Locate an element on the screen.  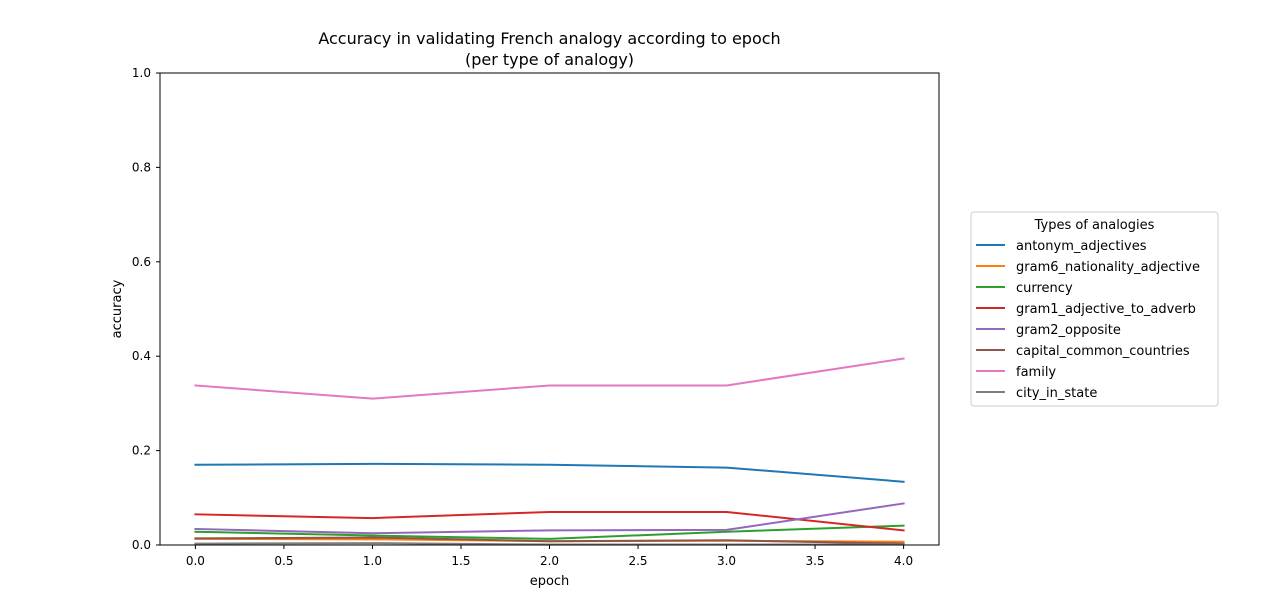
y-tick-label: 1.0 is located at coordinates (141, 73).